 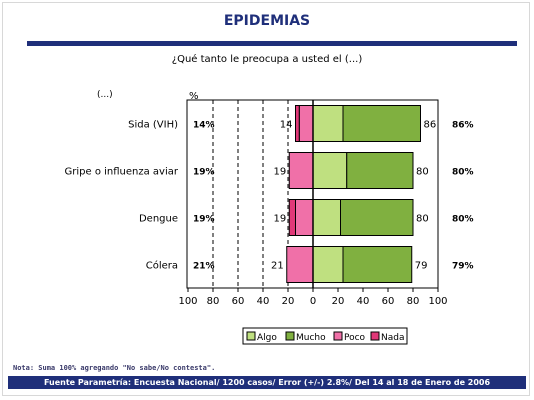 I want to click on legend-swatch-algo, so click(x=251, y=336).